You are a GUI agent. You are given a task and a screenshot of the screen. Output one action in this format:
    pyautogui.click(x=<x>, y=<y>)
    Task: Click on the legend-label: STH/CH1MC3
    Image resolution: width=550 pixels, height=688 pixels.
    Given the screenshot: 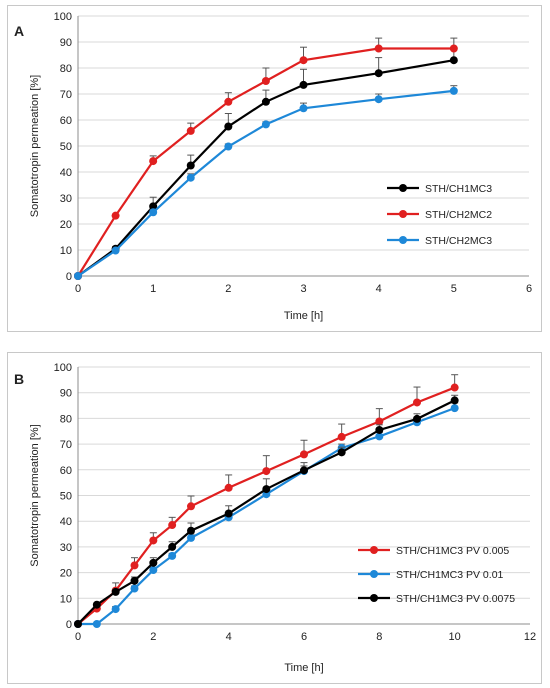 What is the action you would take?
    pyautogui.click(x=458, y=189)
    